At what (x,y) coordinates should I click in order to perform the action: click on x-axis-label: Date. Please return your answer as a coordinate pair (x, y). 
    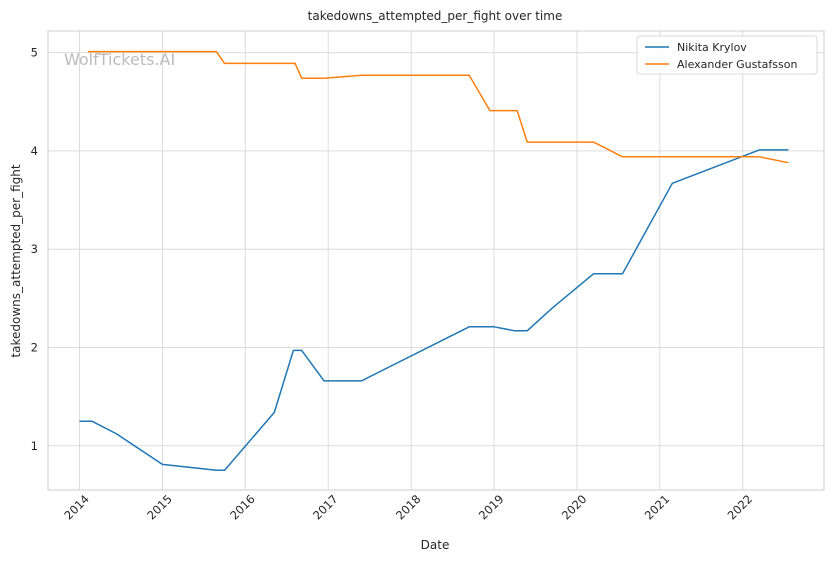
    Looking at the image, I should click on (435, 545).